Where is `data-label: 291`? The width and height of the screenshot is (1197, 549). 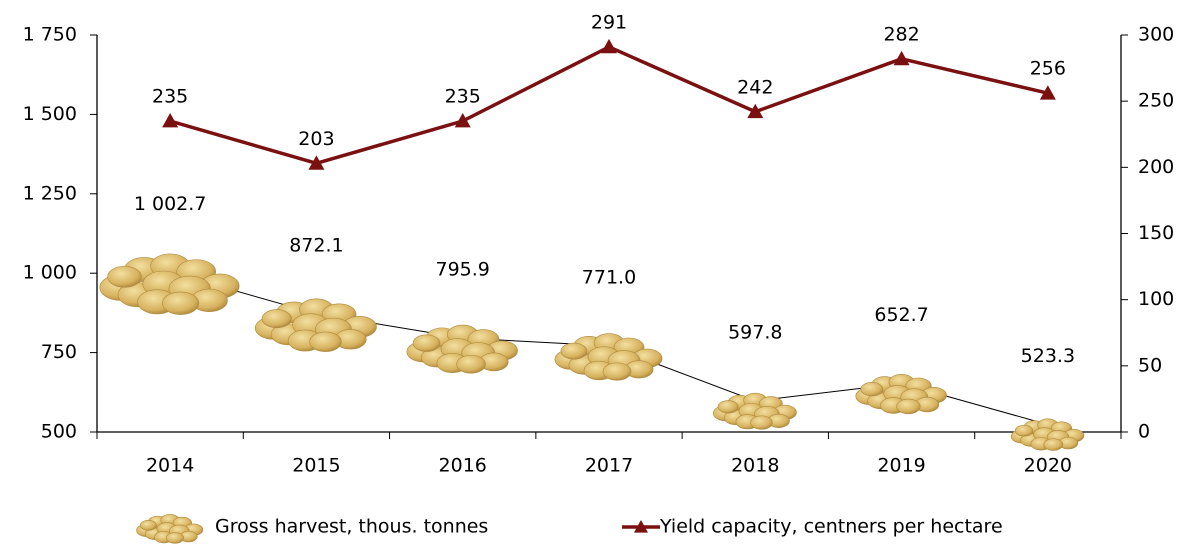
data-label: 291 is located at coordinates (609, 22).